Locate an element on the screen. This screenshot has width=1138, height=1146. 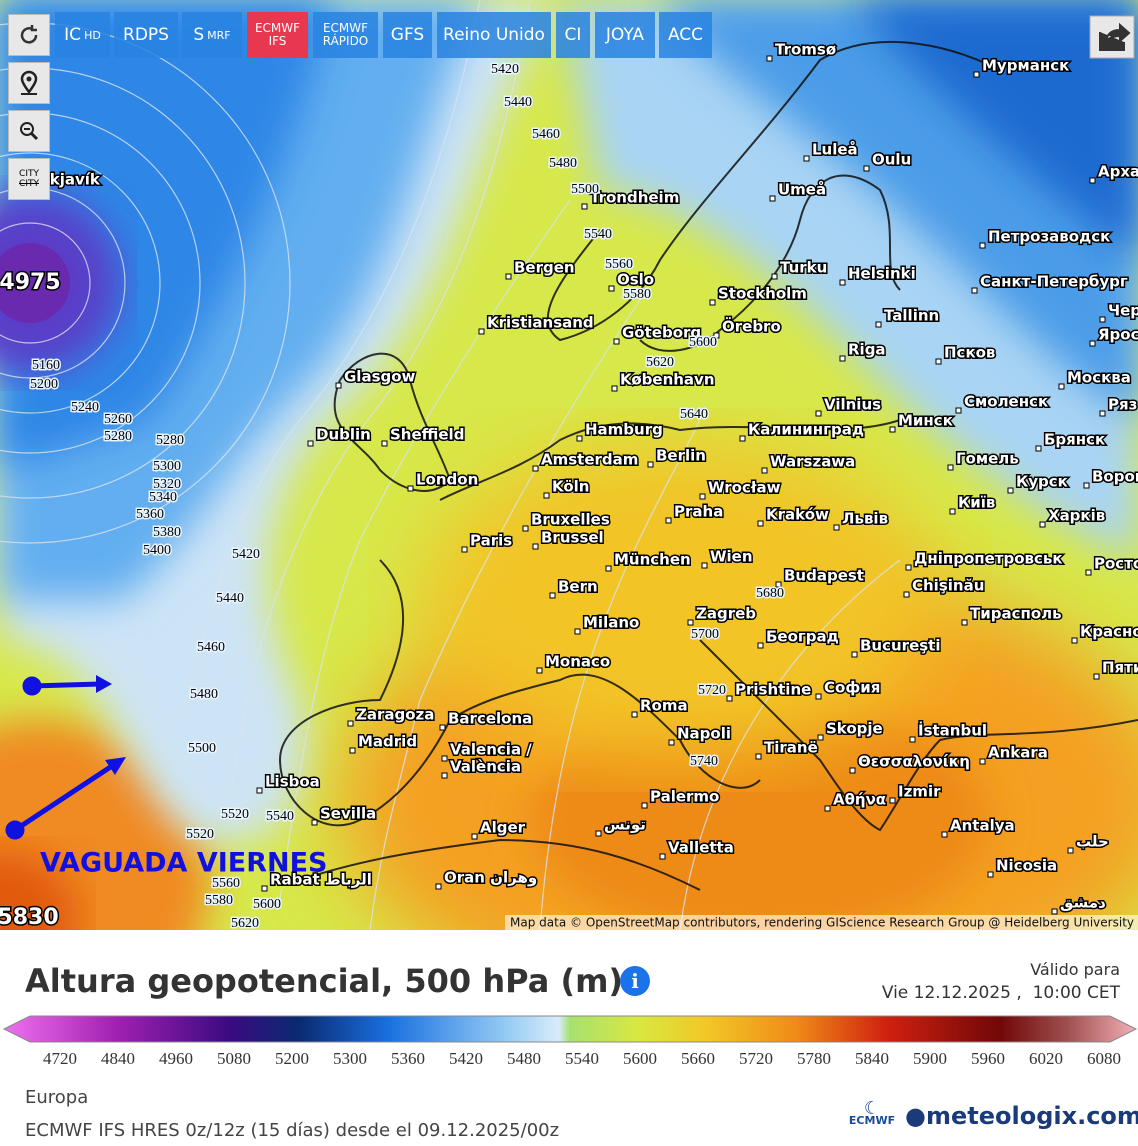
contour-label: 5560 is located at coordinates (226, 883).